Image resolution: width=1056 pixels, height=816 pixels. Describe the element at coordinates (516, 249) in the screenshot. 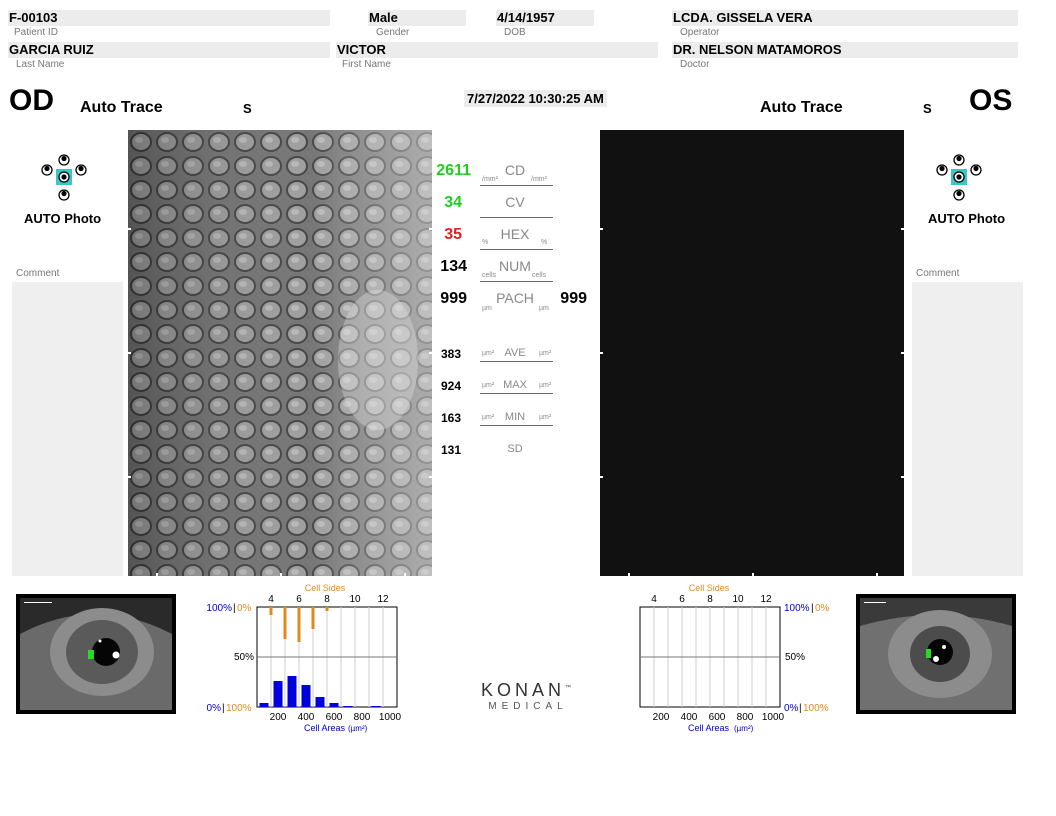

I see `hex-underline` at that location.